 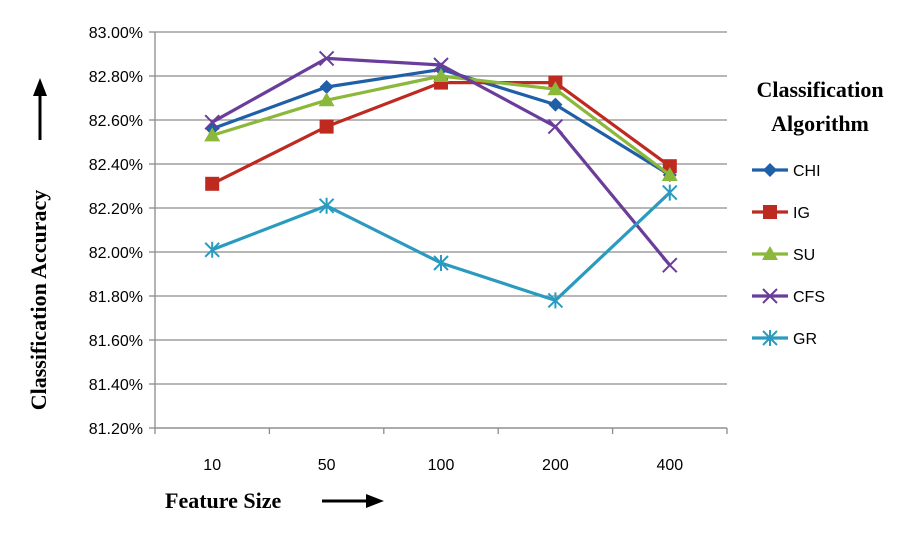 I want to click on x-tick-label: 400, so click(x=669, y=465).